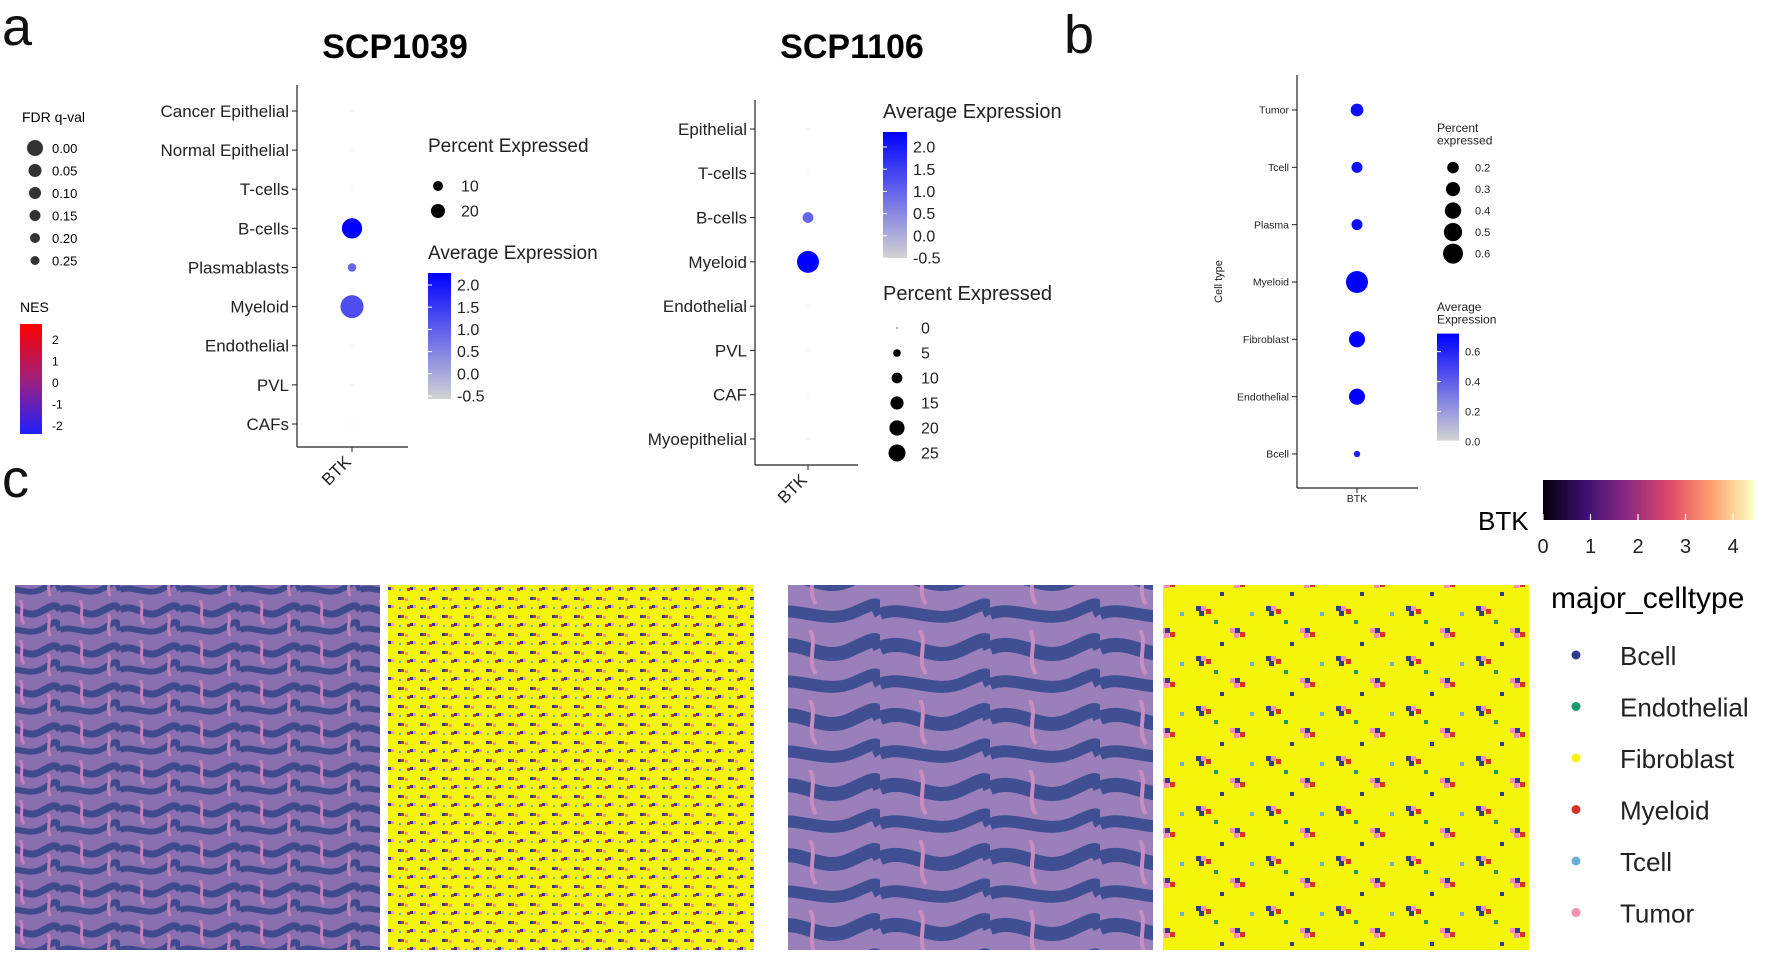 The height and width of the screenshot is (959, 1772). I want to click on fdr-legend-label: 0.15, so click(64, 216).